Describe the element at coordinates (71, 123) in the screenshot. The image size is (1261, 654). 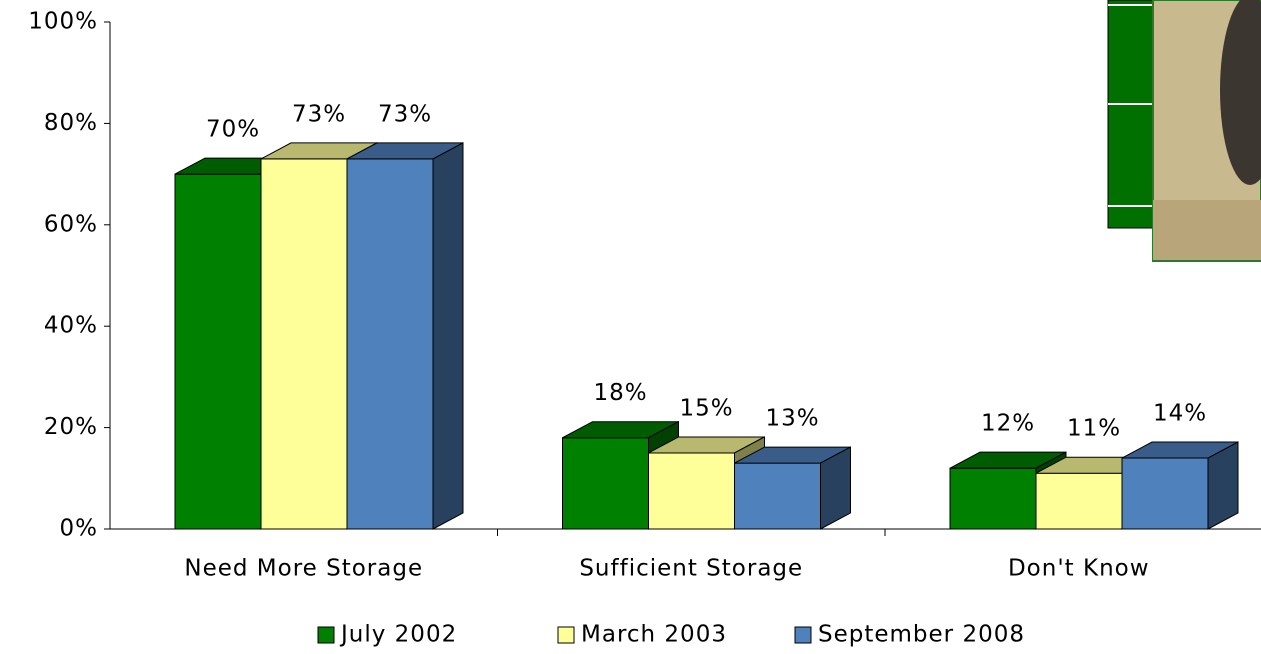
I see `y-tick-label: 80%` at that location.